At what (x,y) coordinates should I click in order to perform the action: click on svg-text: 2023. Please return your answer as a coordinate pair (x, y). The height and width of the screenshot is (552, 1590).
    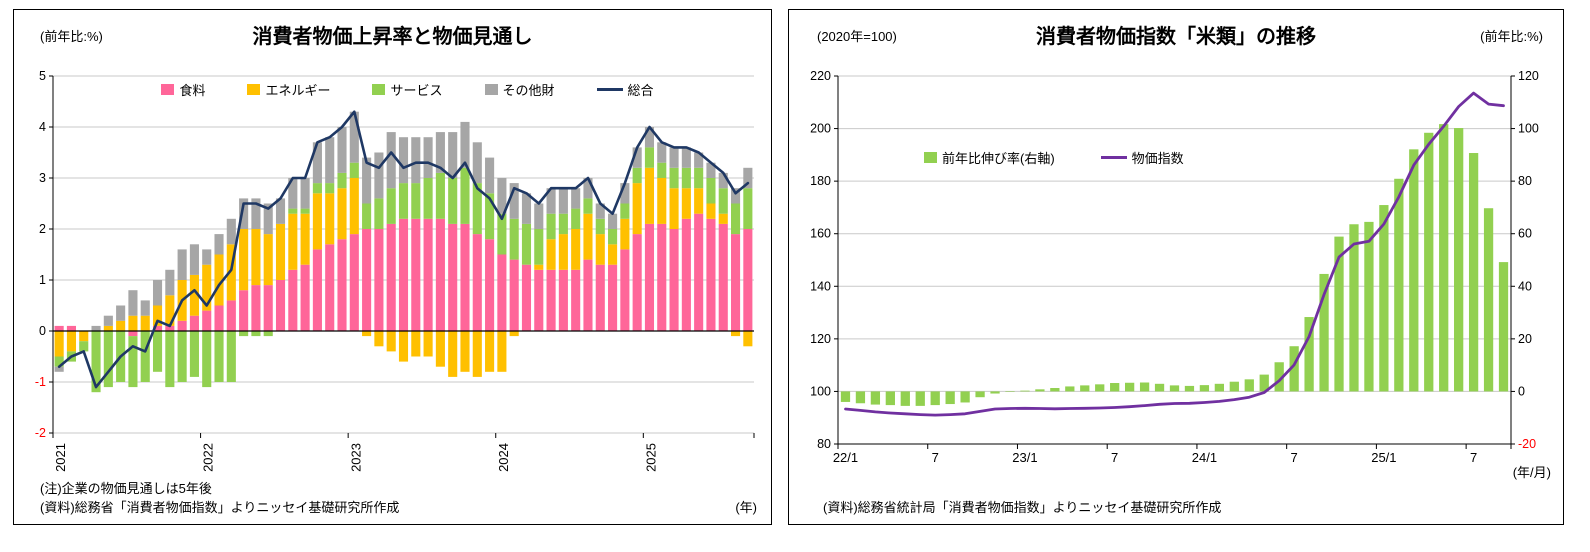
    Looking at the image, I should click on (355, 457).